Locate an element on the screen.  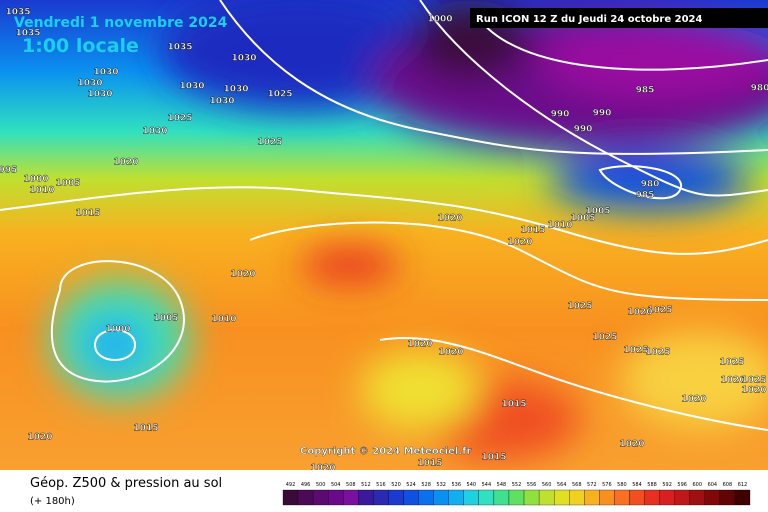
footer-title: Géop. Z500 & pression au sol is located at coordinates (126, 483).